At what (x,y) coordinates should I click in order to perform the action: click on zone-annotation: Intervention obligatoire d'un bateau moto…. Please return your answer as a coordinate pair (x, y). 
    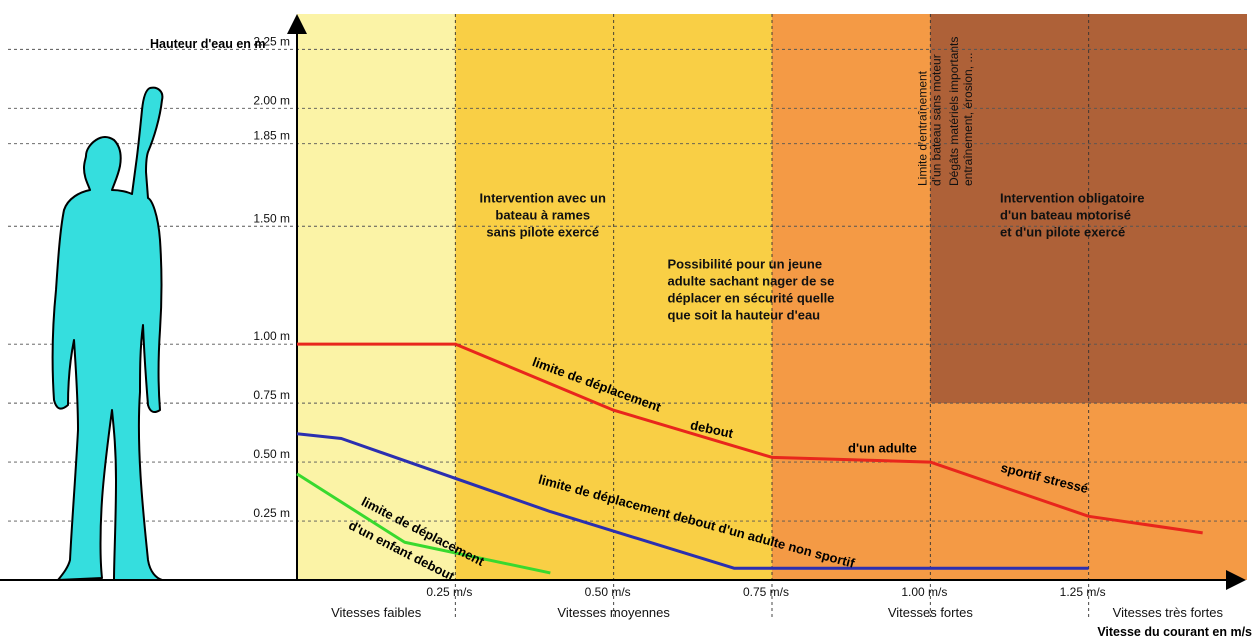
    Looking at the image, I should click on (1072, 215).